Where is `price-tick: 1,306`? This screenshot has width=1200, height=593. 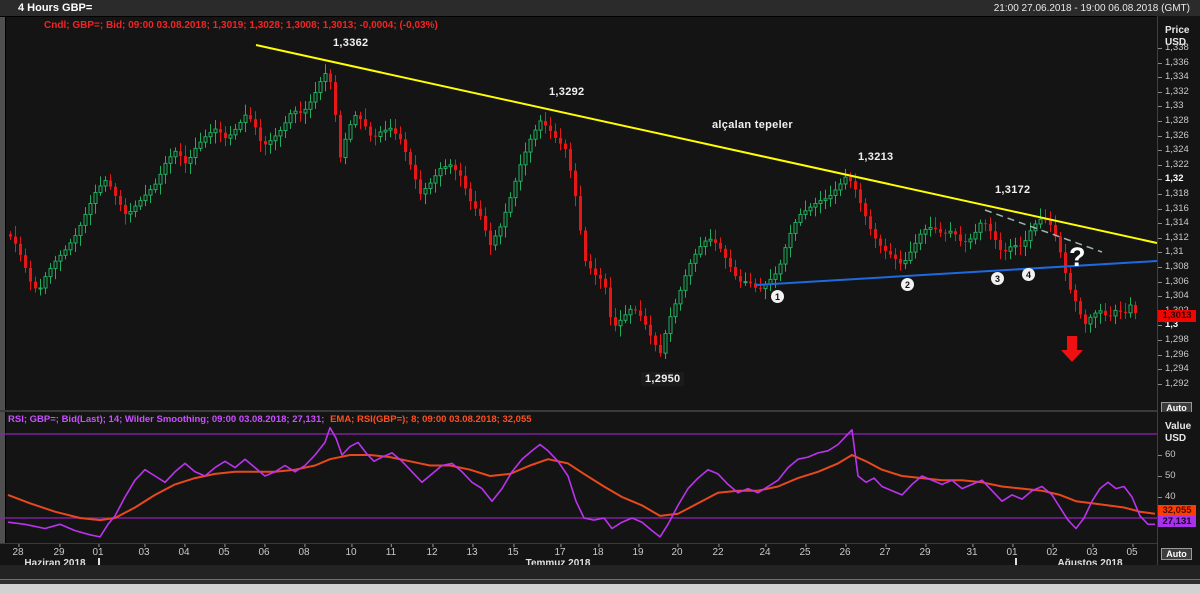
price-tick: 1,306 is located at coordinates (1173, 281).